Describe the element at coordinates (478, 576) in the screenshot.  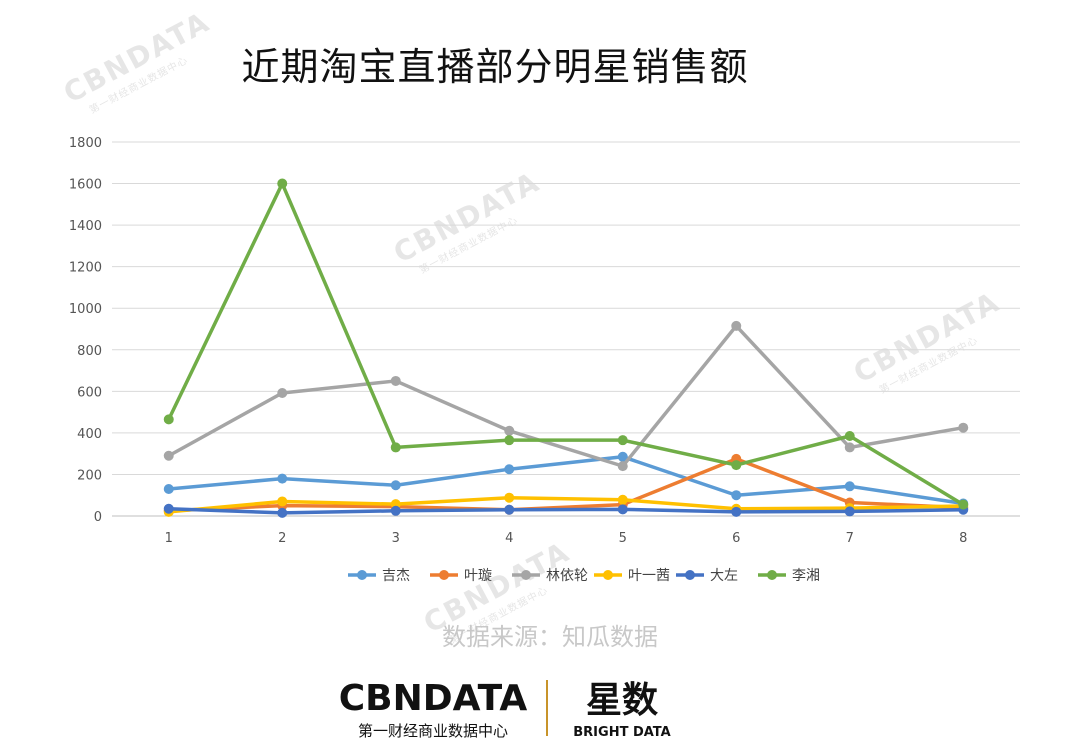
I see `legend-label: 叶璇` at that location.